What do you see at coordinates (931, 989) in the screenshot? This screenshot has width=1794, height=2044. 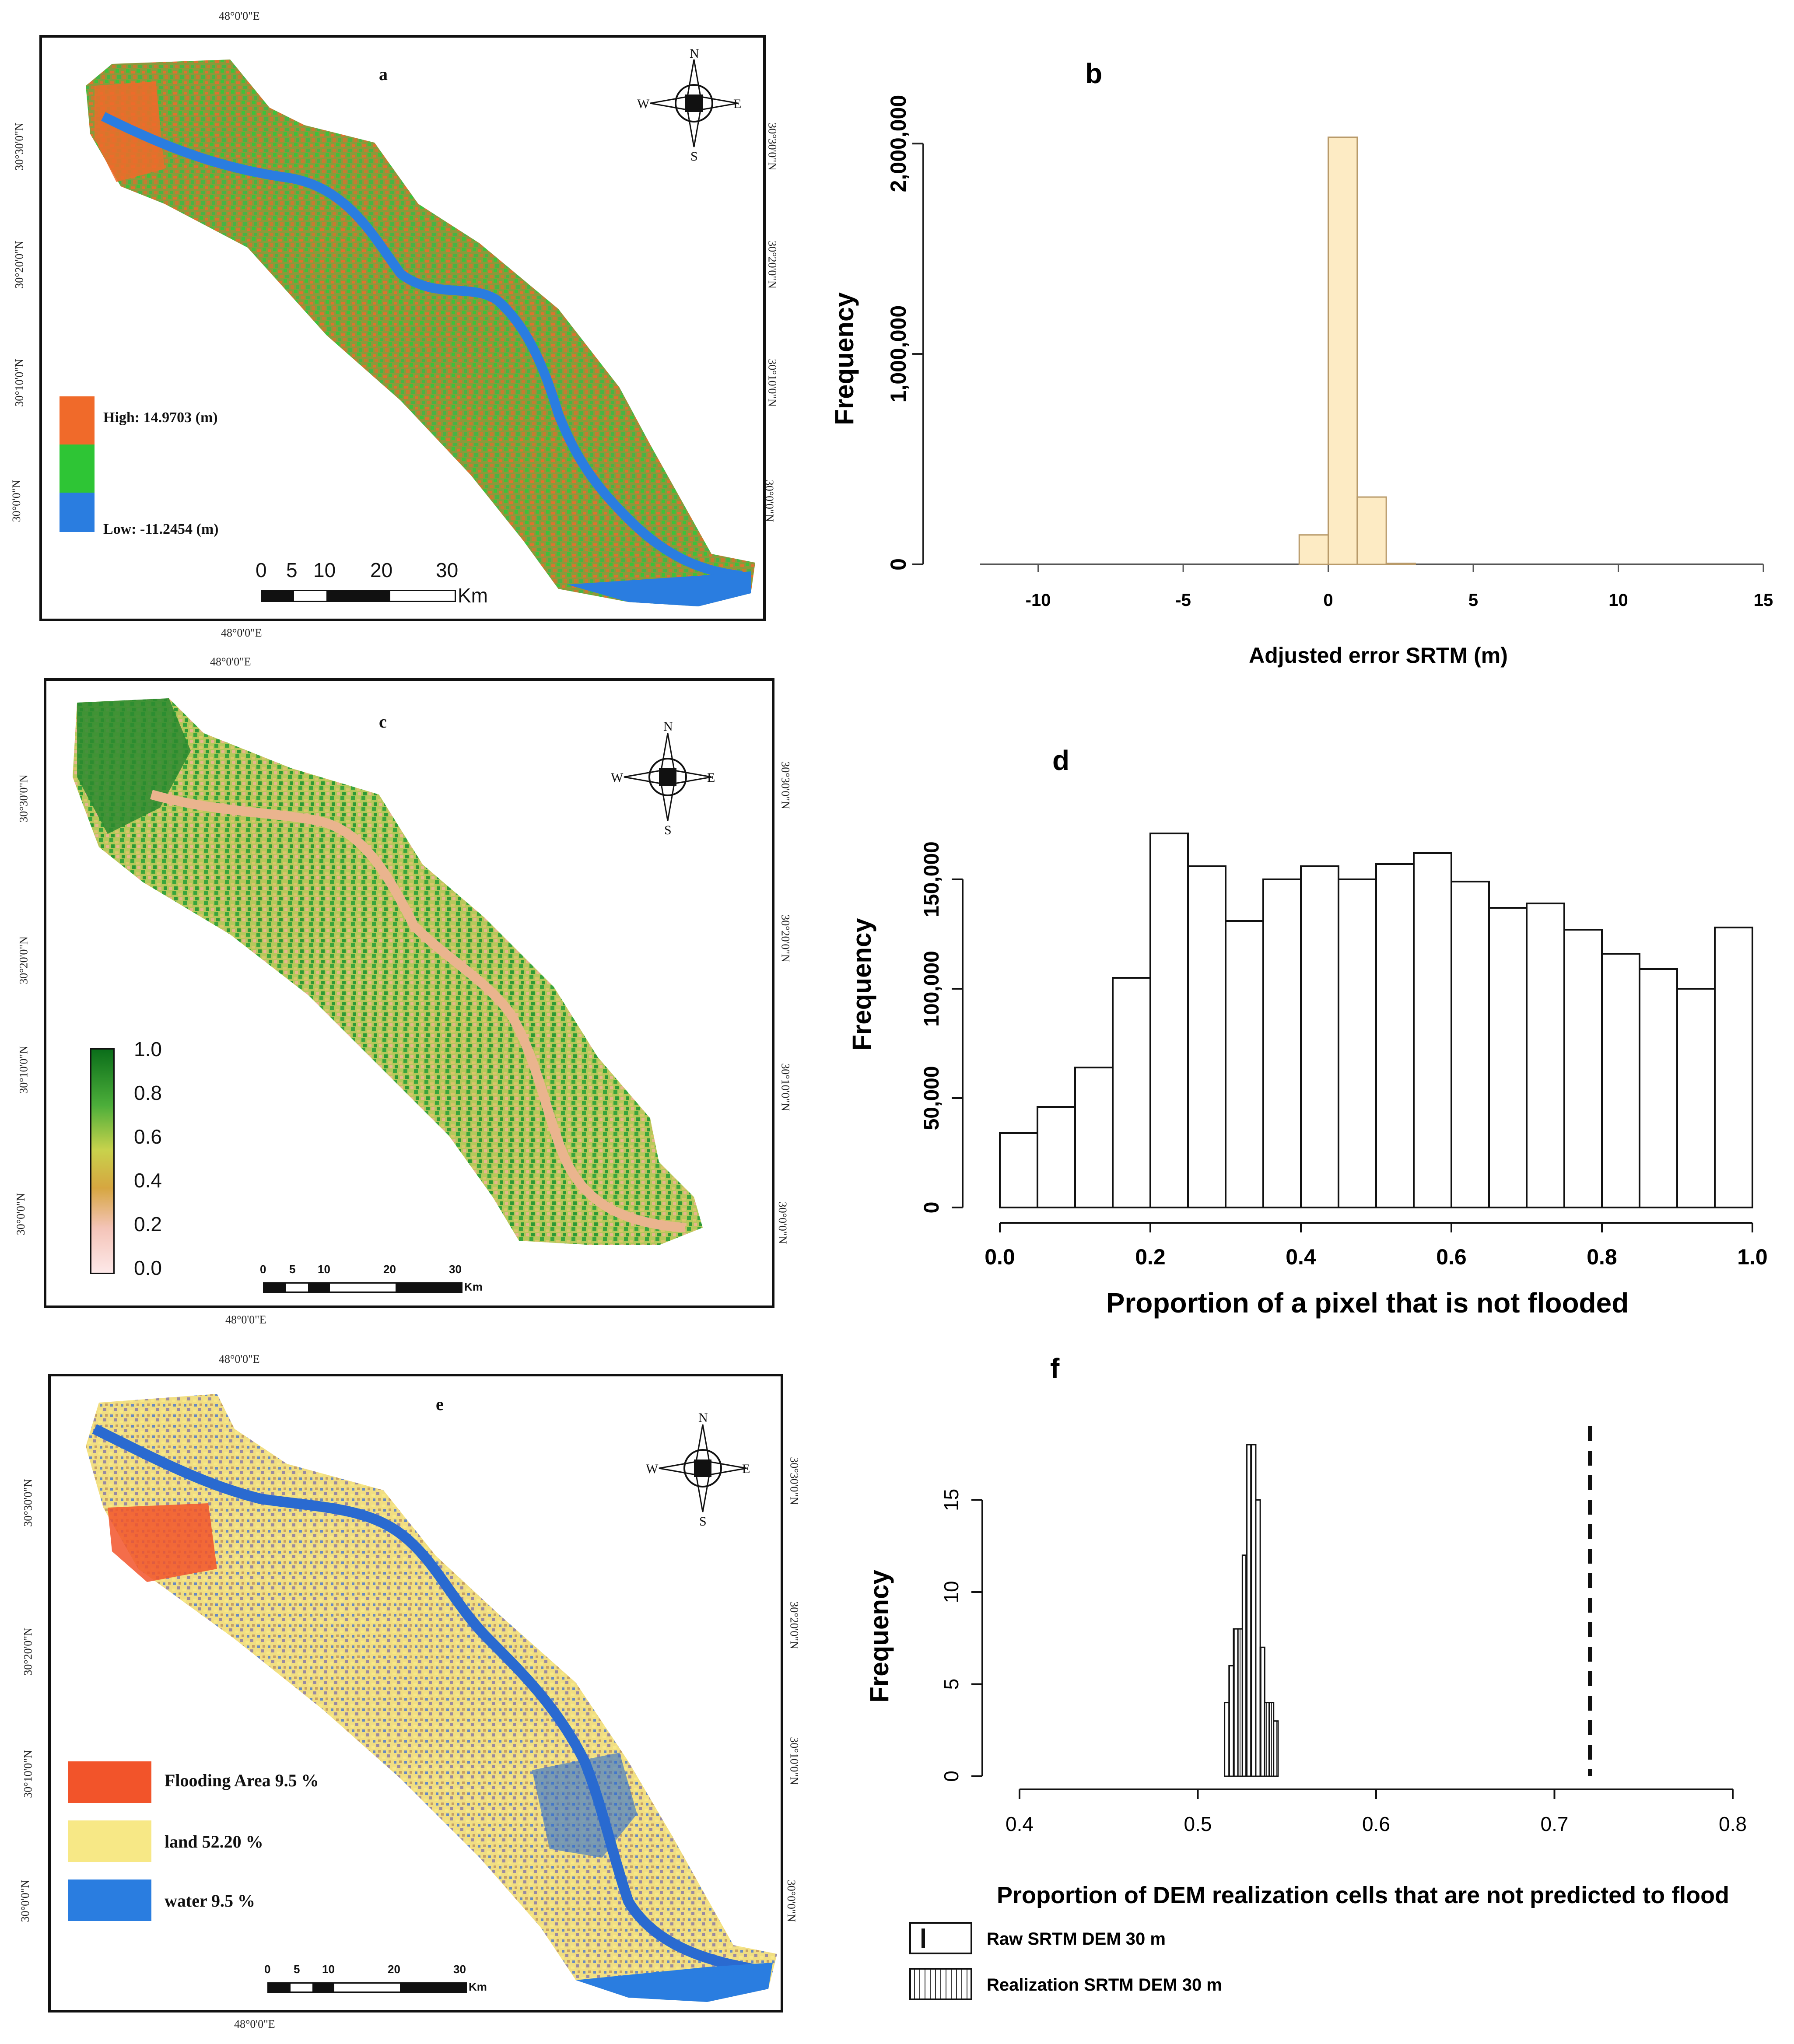 I see `chart-d-ytick-label: 100,000` at bounding box center [931, 989].